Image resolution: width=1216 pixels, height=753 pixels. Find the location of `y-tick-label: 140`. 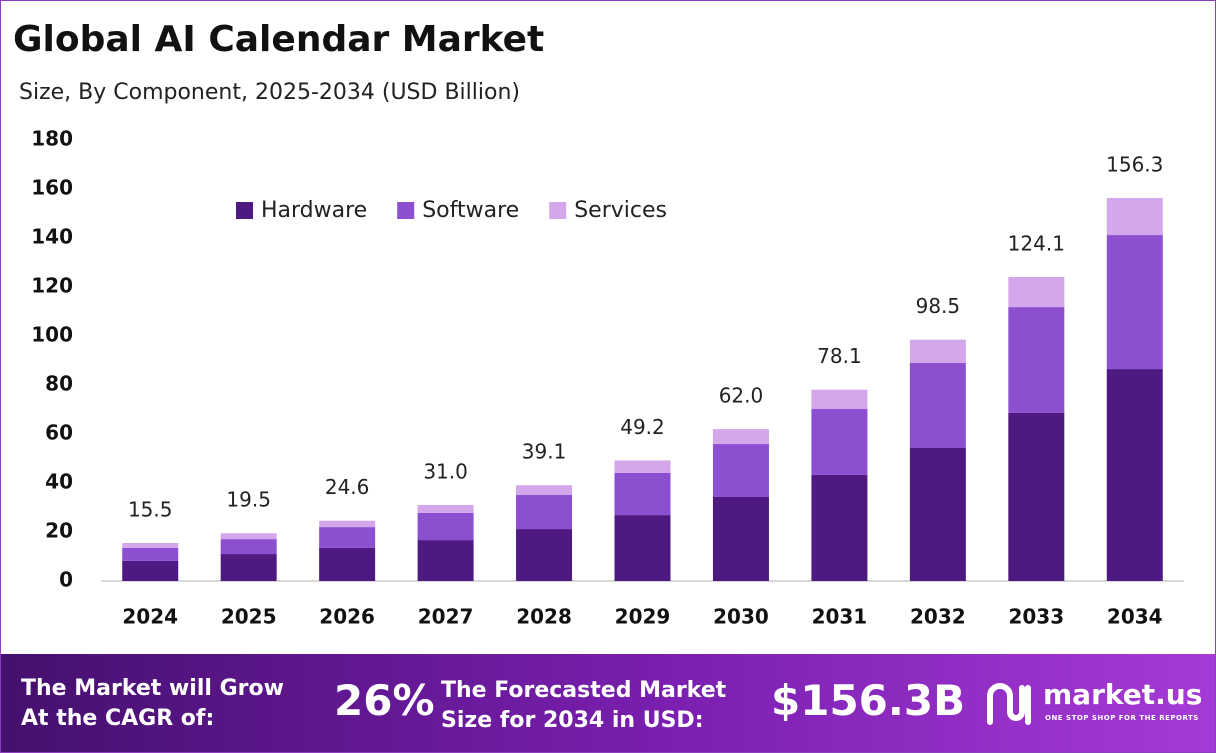

y-tick-label: 140 is located at coordinates (52, 237).